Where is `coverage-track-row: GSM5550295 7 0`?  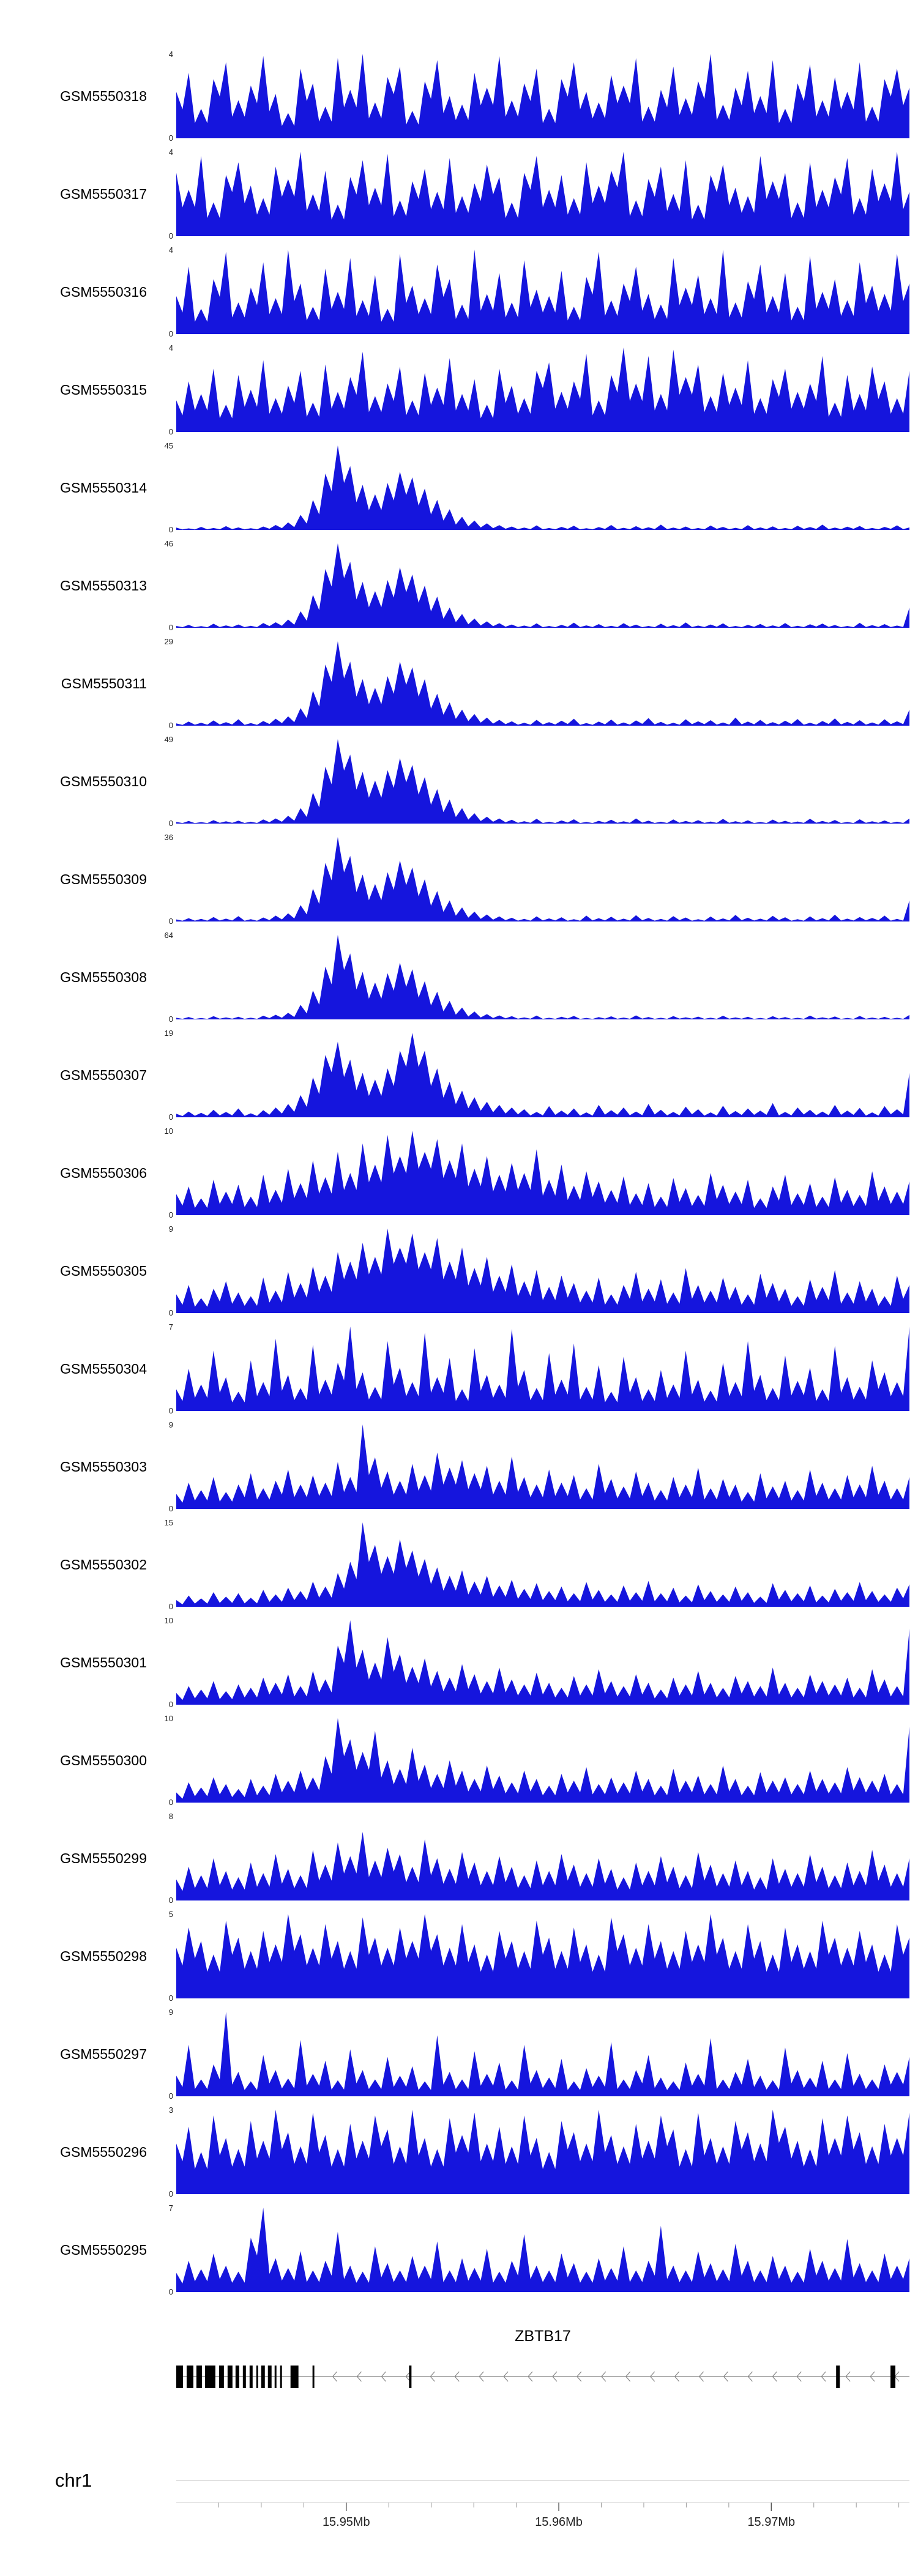 coverage-track-row: GSM5550295 7 0 is located at coordinates (459, 2250).